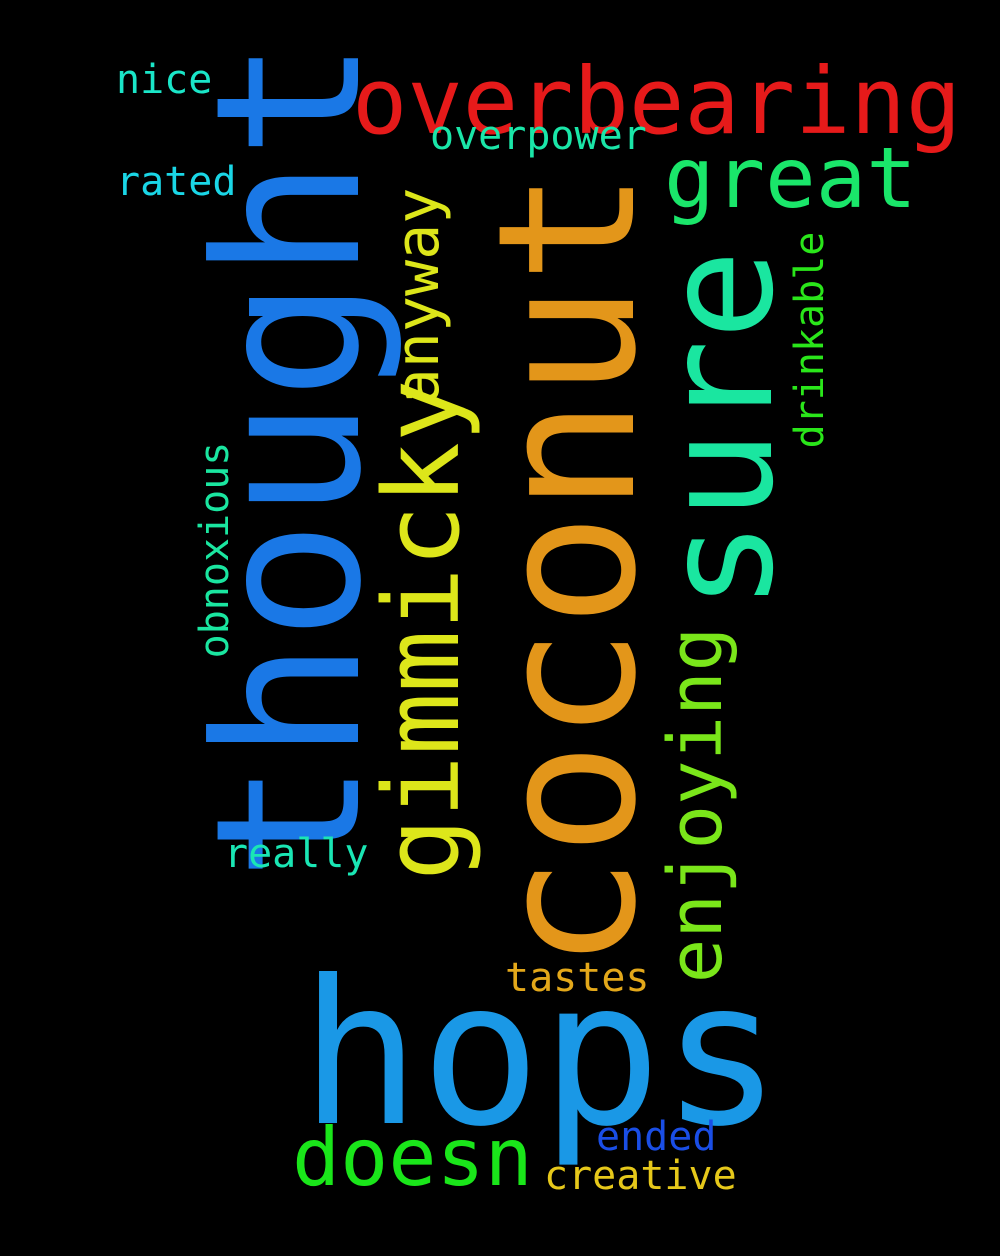  What do you see at coordinates (657, 101) in the screenshot?
I see `word-overbearing: overbearing` at bounding box center [657, 101].